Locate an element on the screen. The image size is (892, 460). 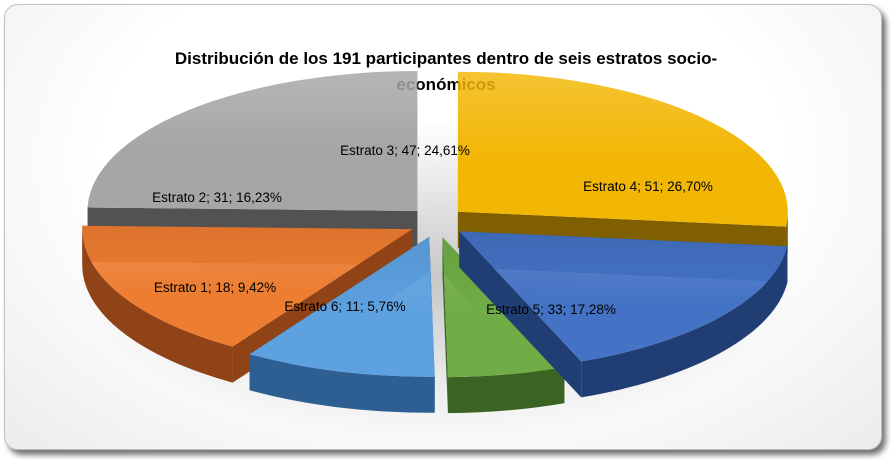
pie-slice-1-top is located at coordinates (342, 306).